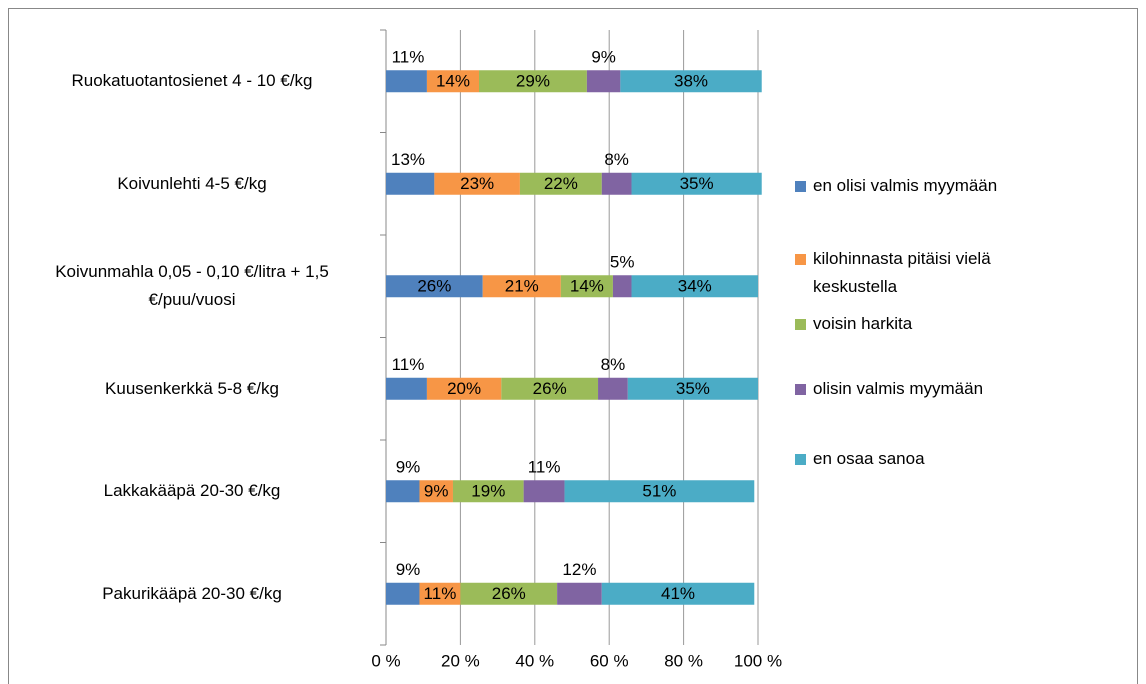 This screenshot has height=684, width=1146. What do you see at coordinates (408, 159) in the screenshot?
I see `data-label: 13%` at bounding box center [408, 159].